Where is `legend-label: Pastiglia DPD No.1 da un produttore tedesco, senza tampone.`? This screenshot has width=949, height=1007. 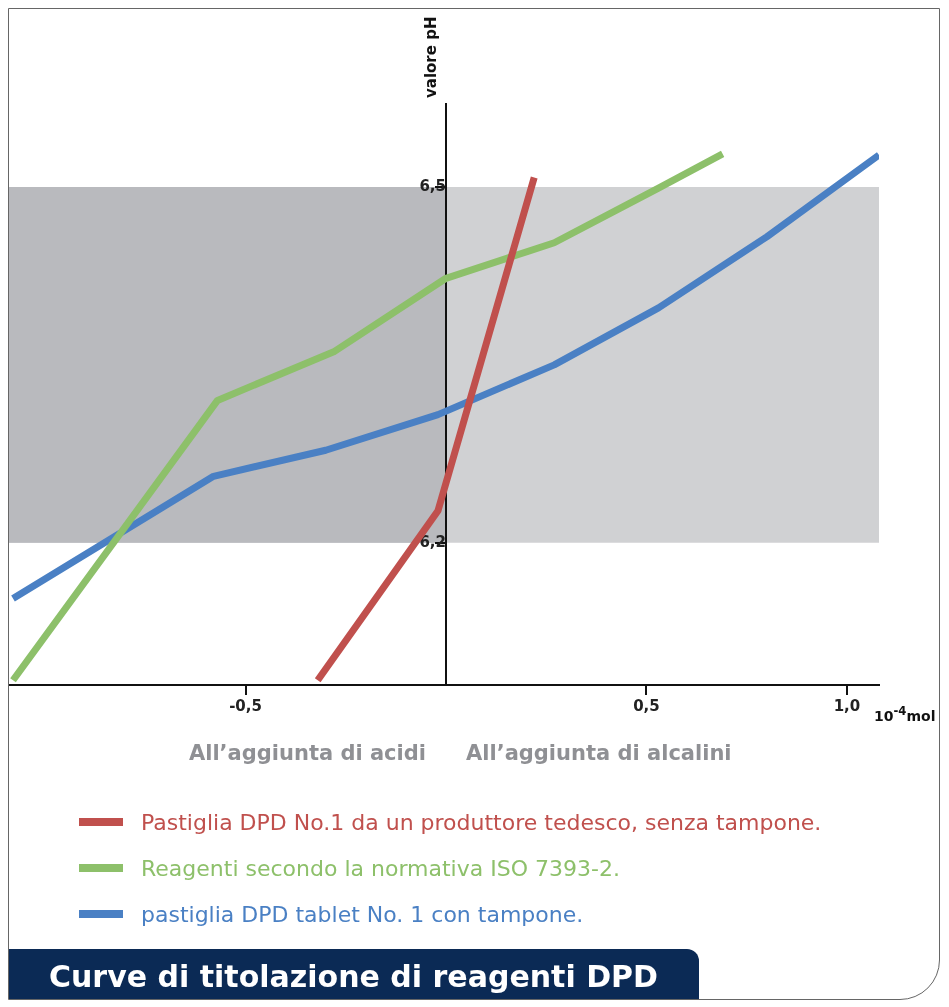 legend-label: Pastiglia DPD No.1 da un produttore tedesco, senza tampone. is located at coordinates (481, 822).